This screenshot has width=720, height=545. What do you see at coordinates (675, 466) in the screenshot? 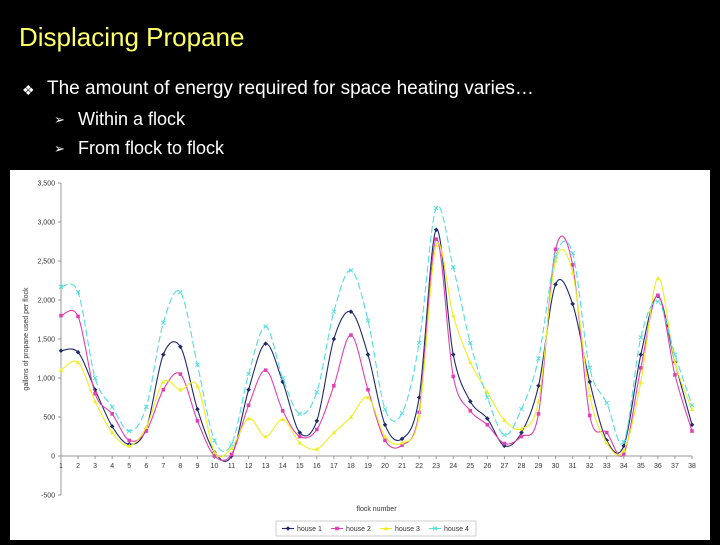
I see `x-tick-label: 37` at bounding box center [675, 466].